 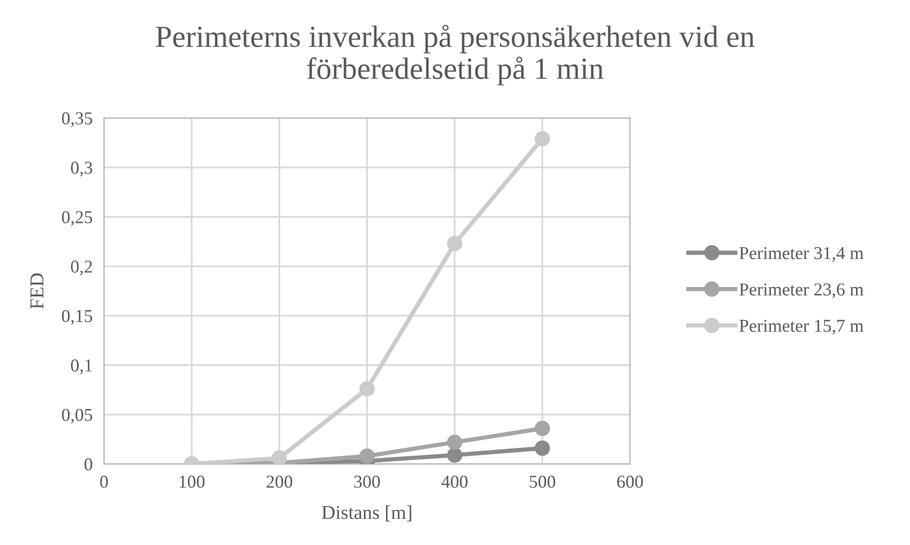 I want to click on chart-title: Perimeterns inverkan på personsäkerheten vid en förberedelsetid på 1 min, so click(x=455, y=55).